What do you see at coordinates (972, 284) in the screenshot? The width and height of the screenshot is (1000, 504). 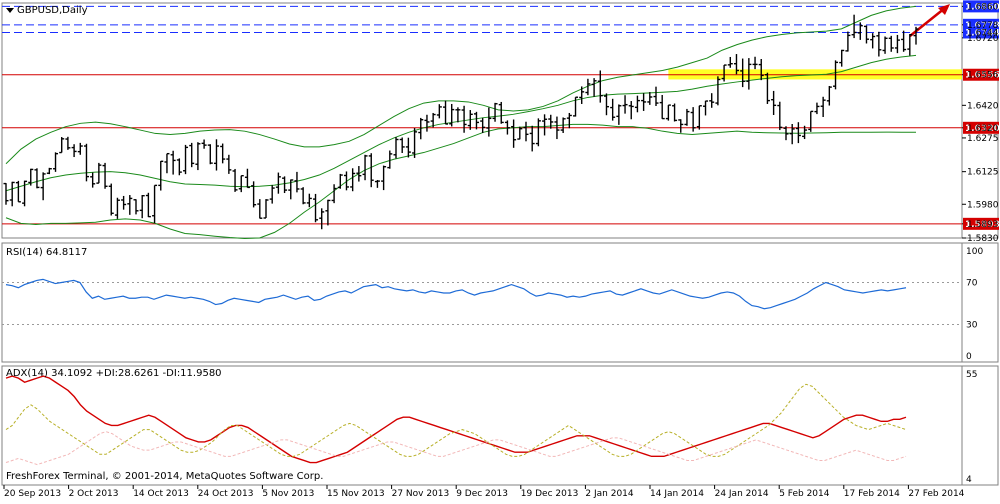 I see `rsi-tick-label: 70` at bounding box center [972, 284].